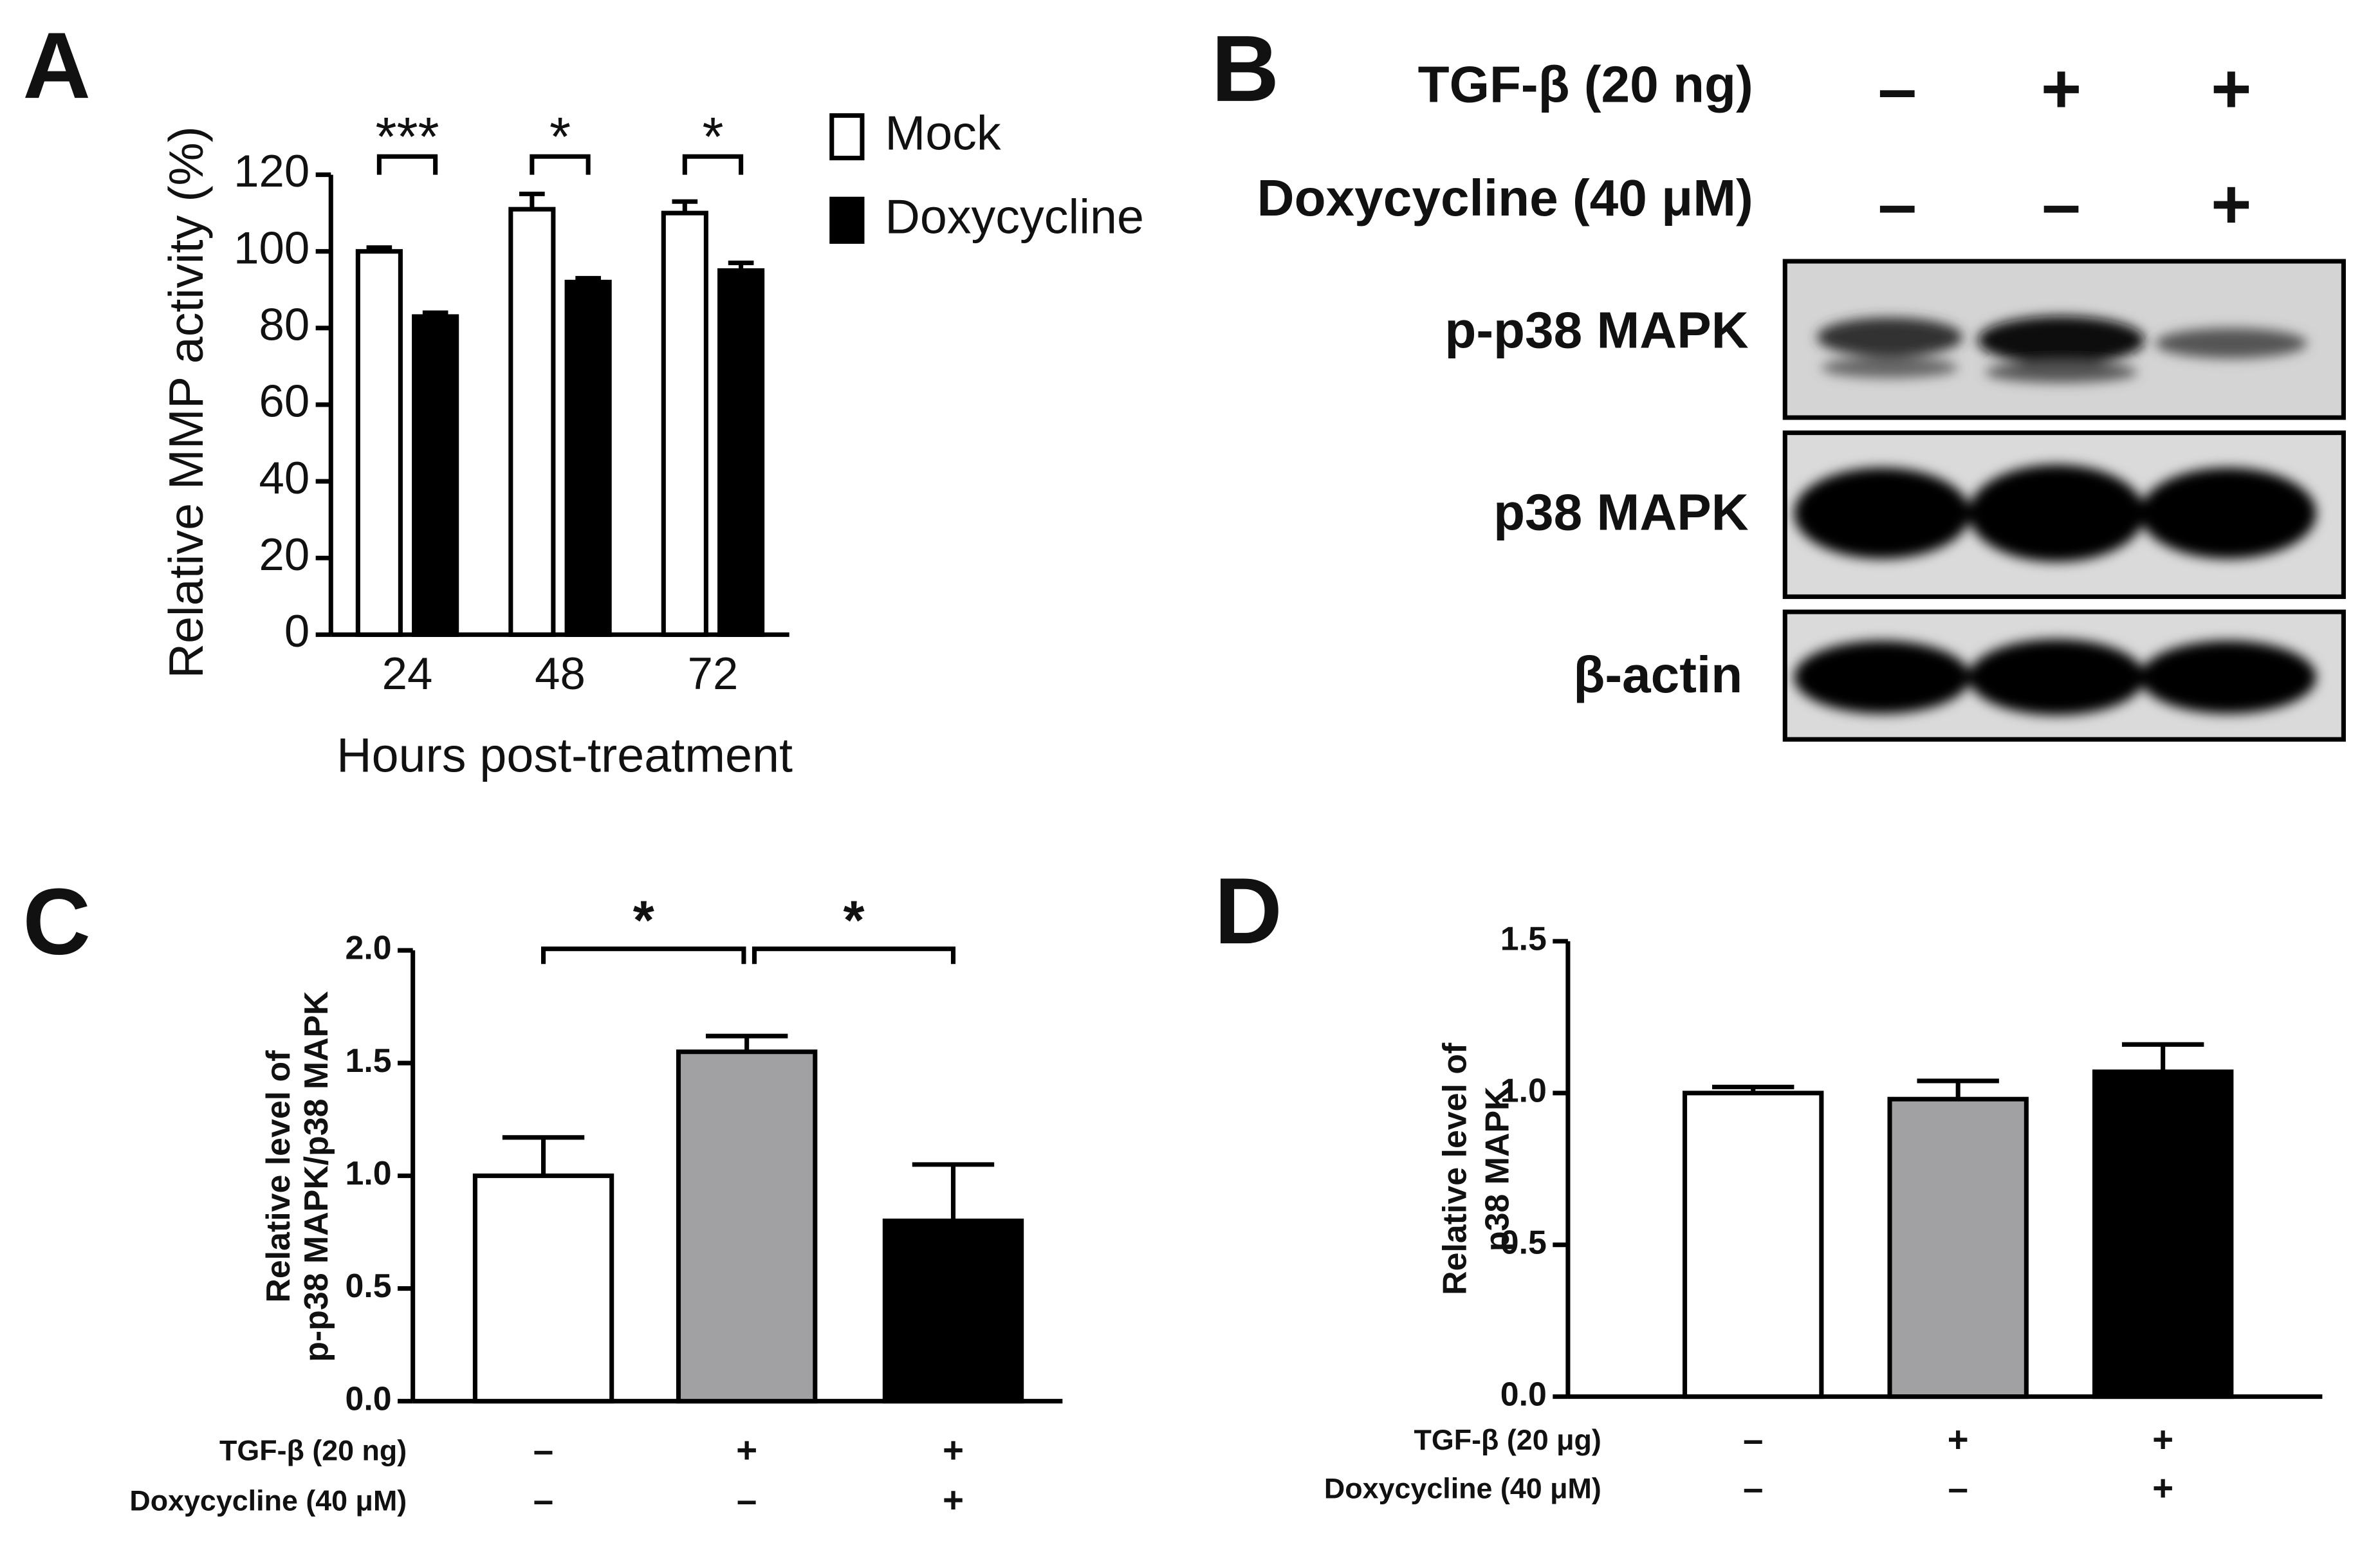  What do you see at coordinates (565, 755) in the screenshot?
I see `x-axis-label: Hours post-treatment` at bounding box center [565, 755].